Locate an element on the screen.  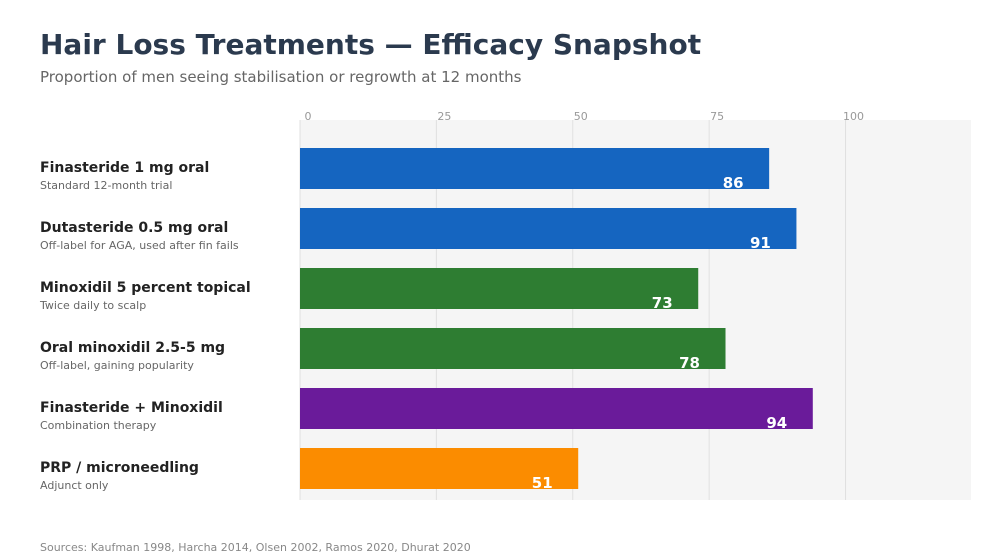
category-label: Oral minoxidil 2.5-5 mg is located at coordinates (133, 348).